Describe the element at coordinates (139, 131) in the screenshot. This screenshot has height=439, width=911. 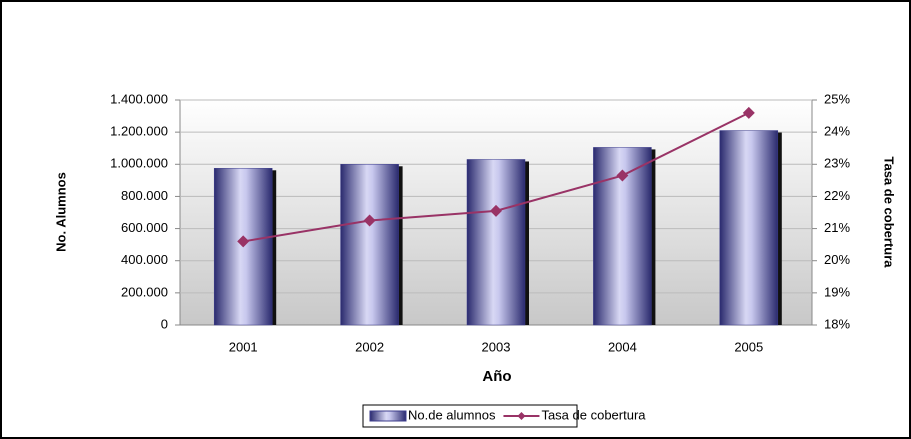
I see `y-tick-label: 1.200.000` at that location.